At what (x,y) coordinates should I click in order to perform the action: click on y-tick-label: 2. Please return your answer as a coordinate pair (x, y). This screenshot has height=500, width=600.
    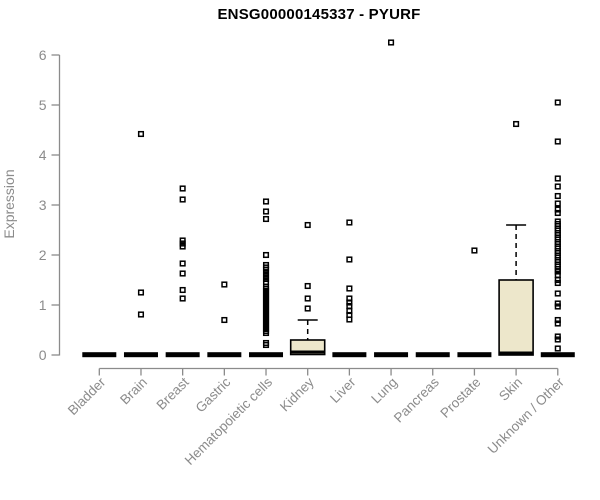
    Looking at the image, I should click on (43, 255).